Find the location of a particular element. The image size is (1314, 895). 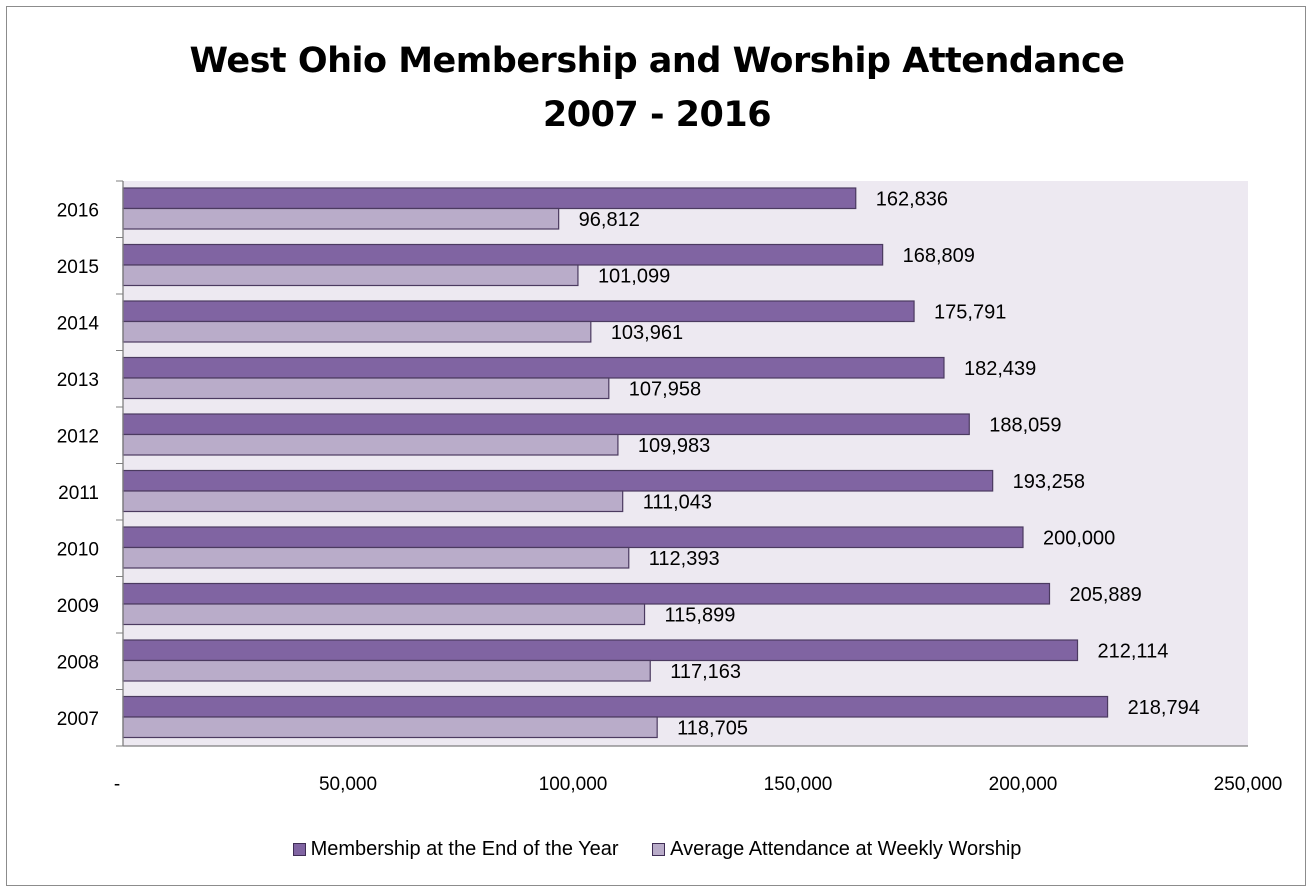

attendance-bar-2015 is located at coordinates (350, 275).